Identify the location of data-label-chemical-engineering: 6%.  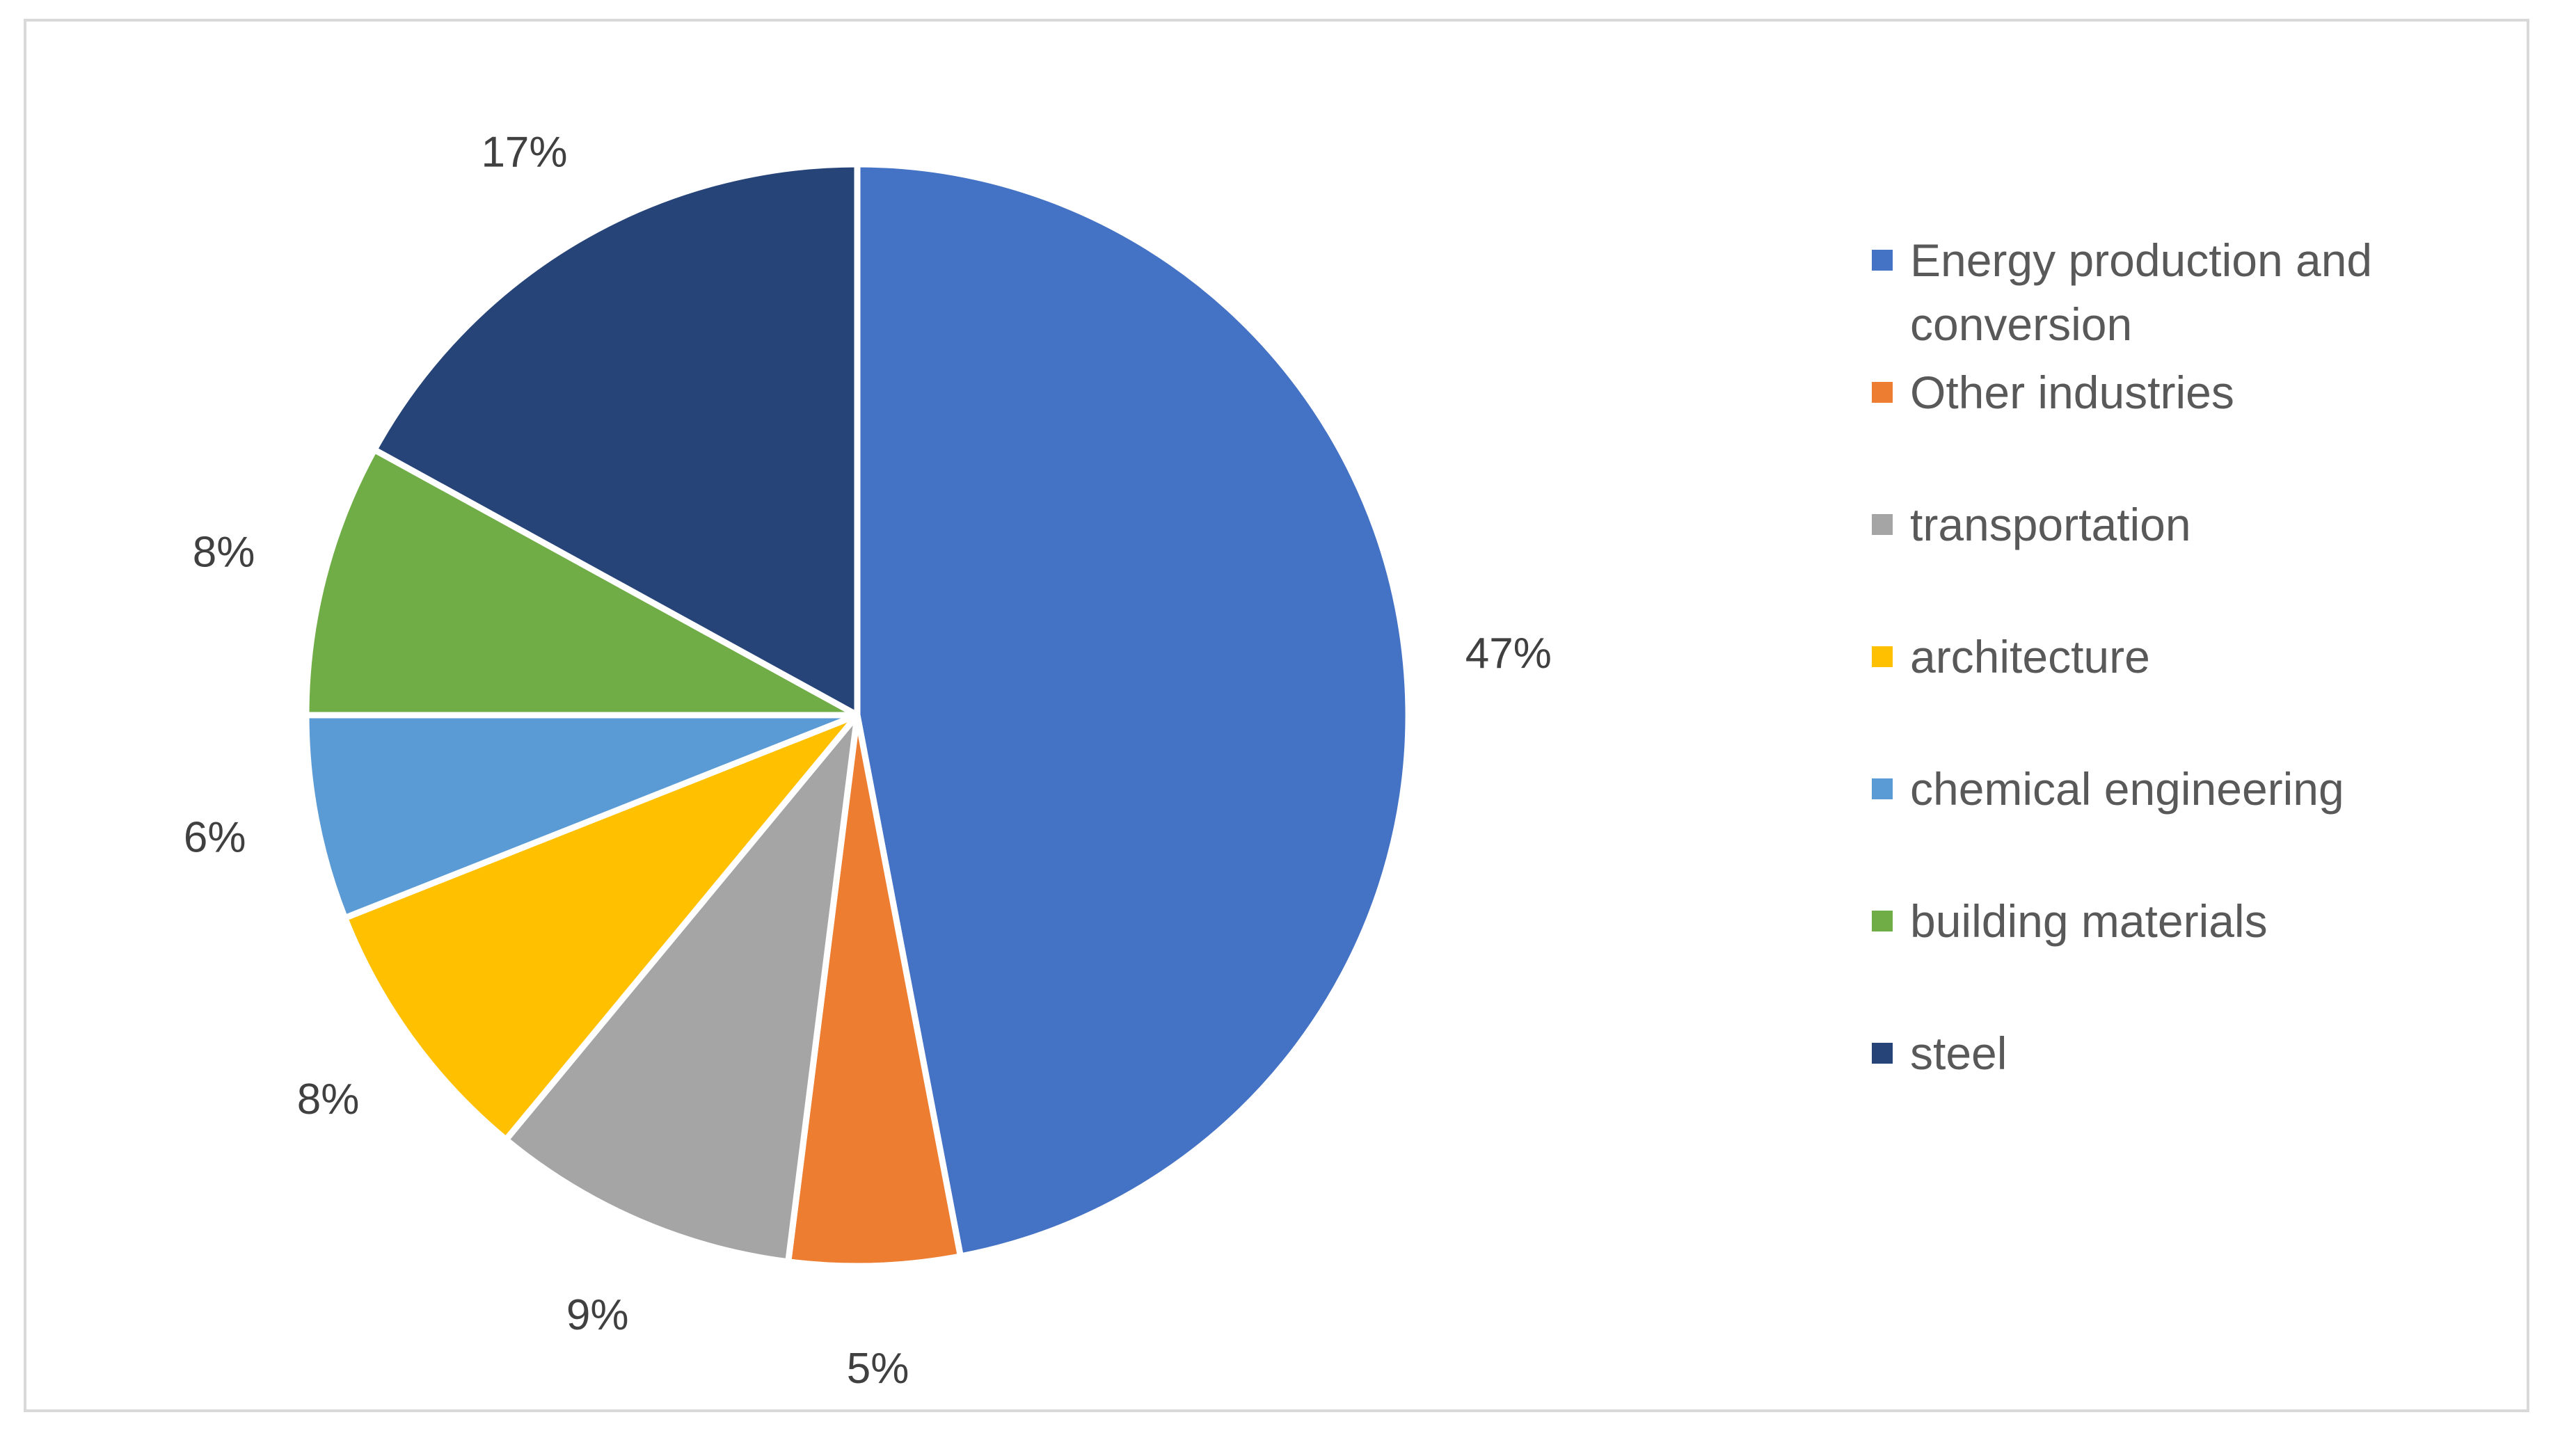
(215, 838).